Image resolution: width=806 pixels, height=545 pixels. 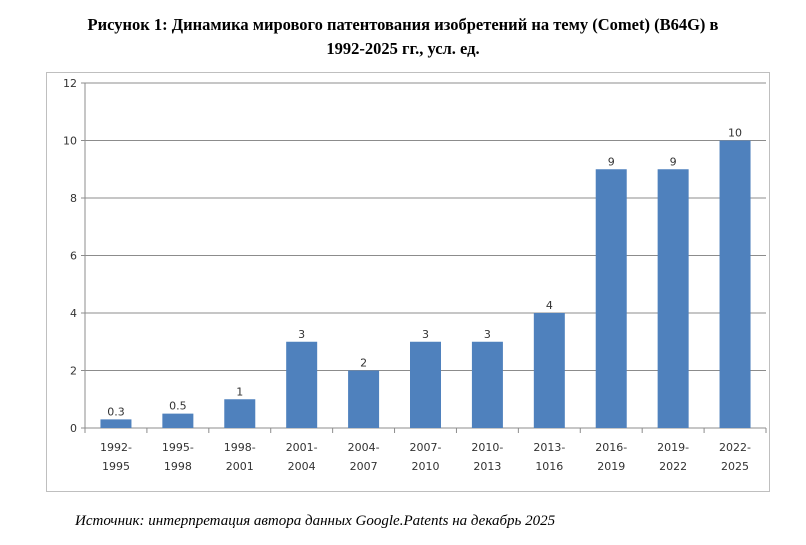 I want to click on x-tick-label: 2001-, so click(x=302, y=447).